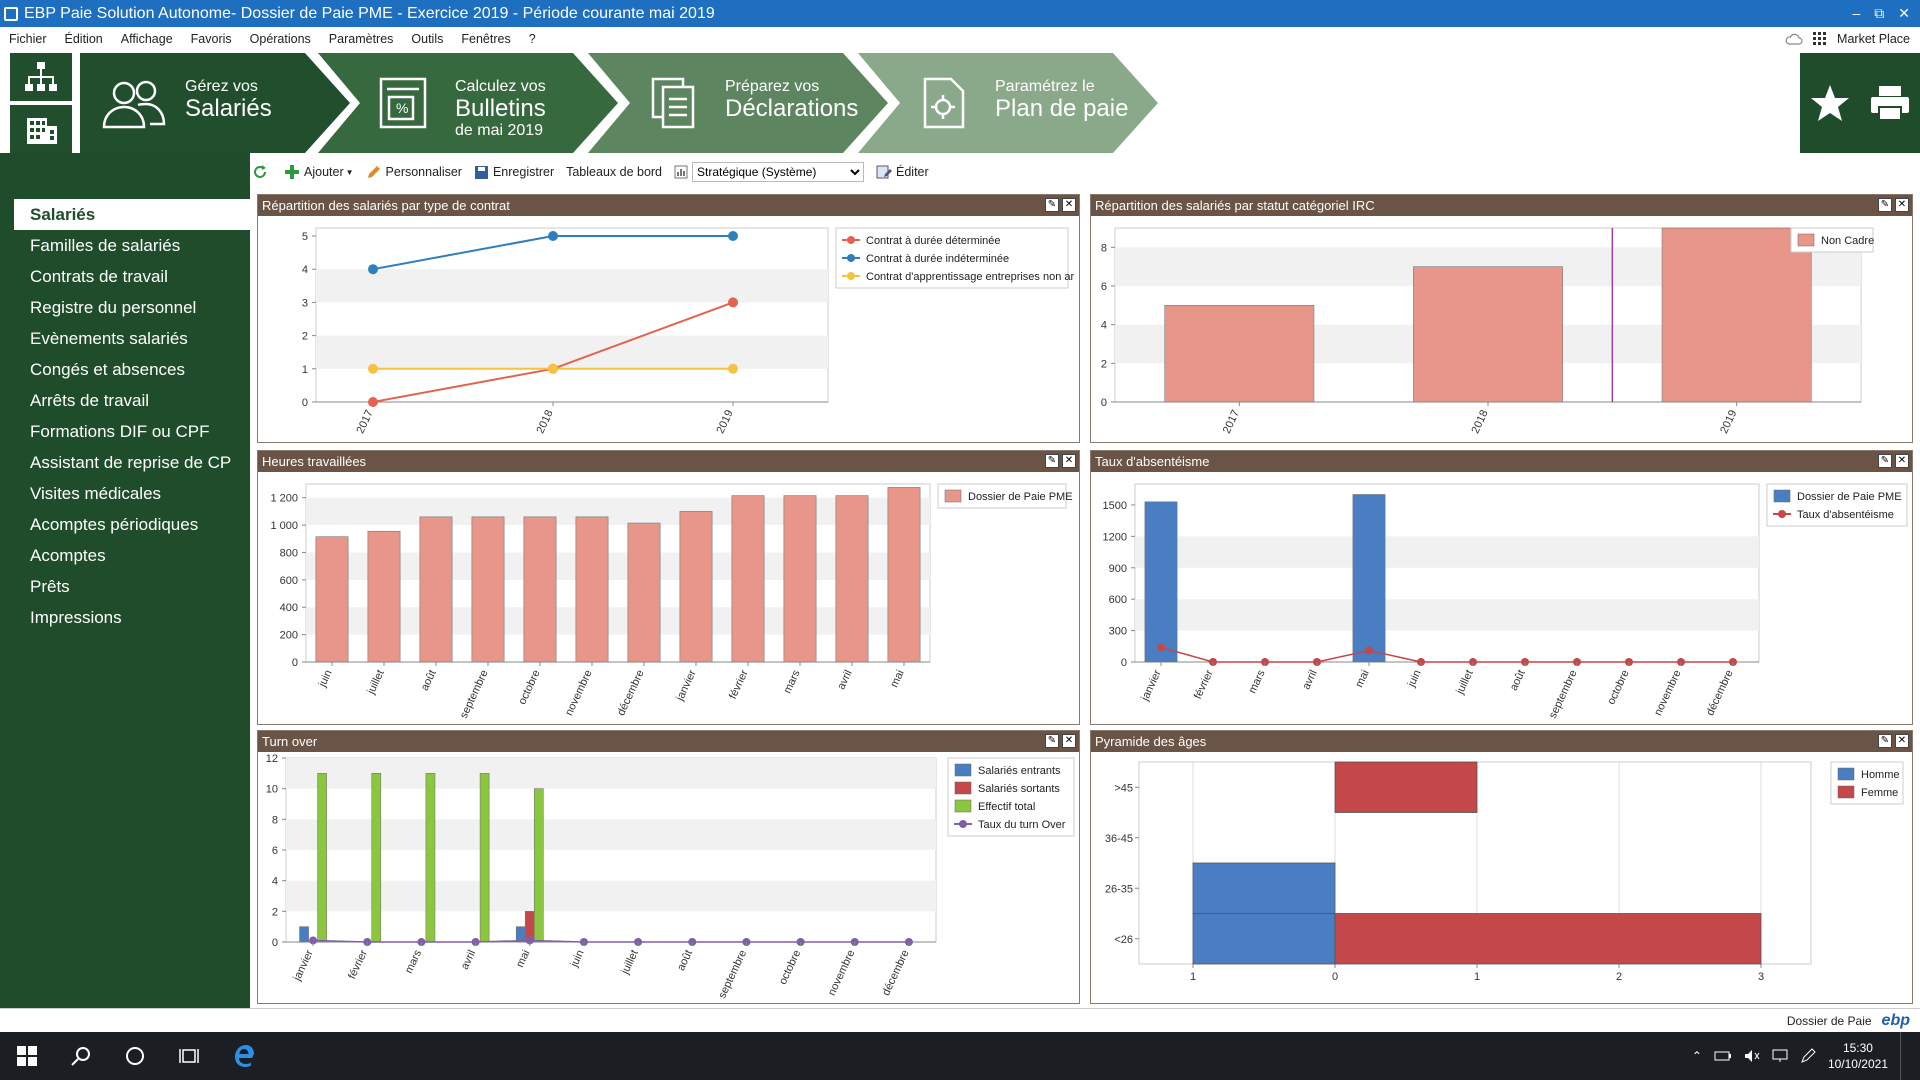  Describe the element at coordinates (68, 555) in the screenshot. I see `sidebar-item-acomptes: Acomptes` at that location.